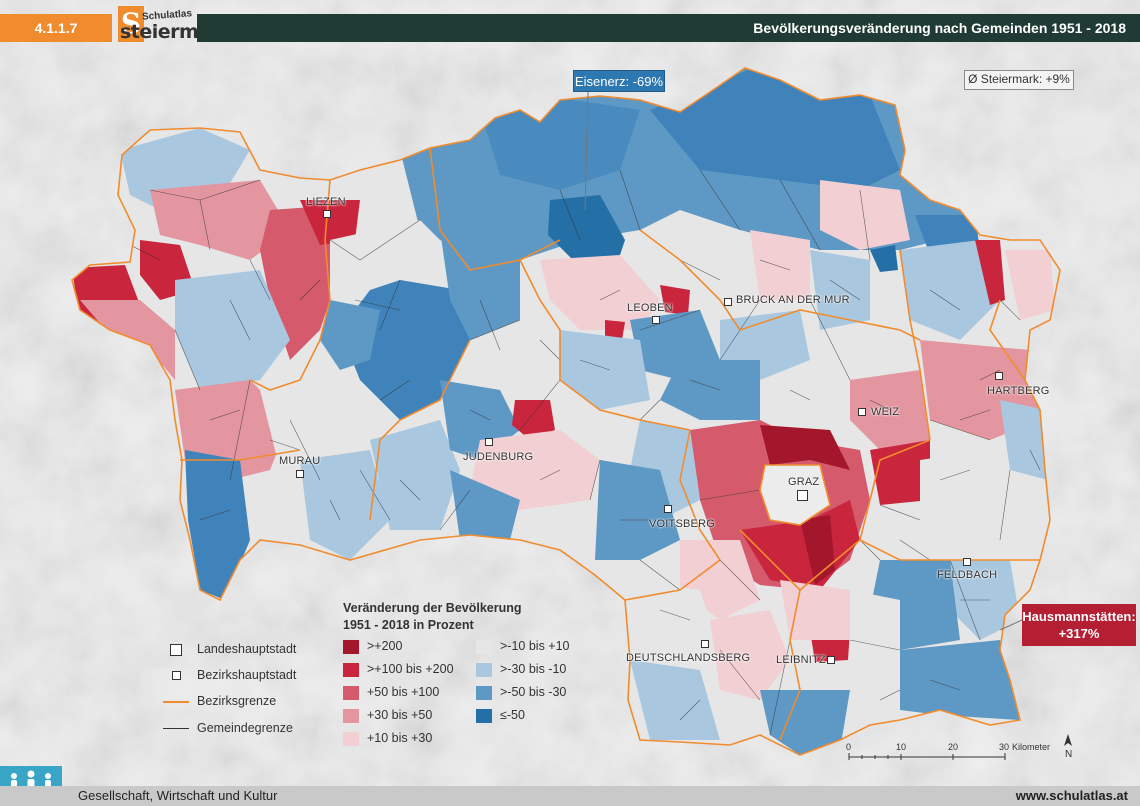 The height and width of the screenshot is (806, 1140). Describe the element at coordinates (432, 608) in the screenshot. I see `legend-title-line1: Veränderung der Bevölkerung` at that location.